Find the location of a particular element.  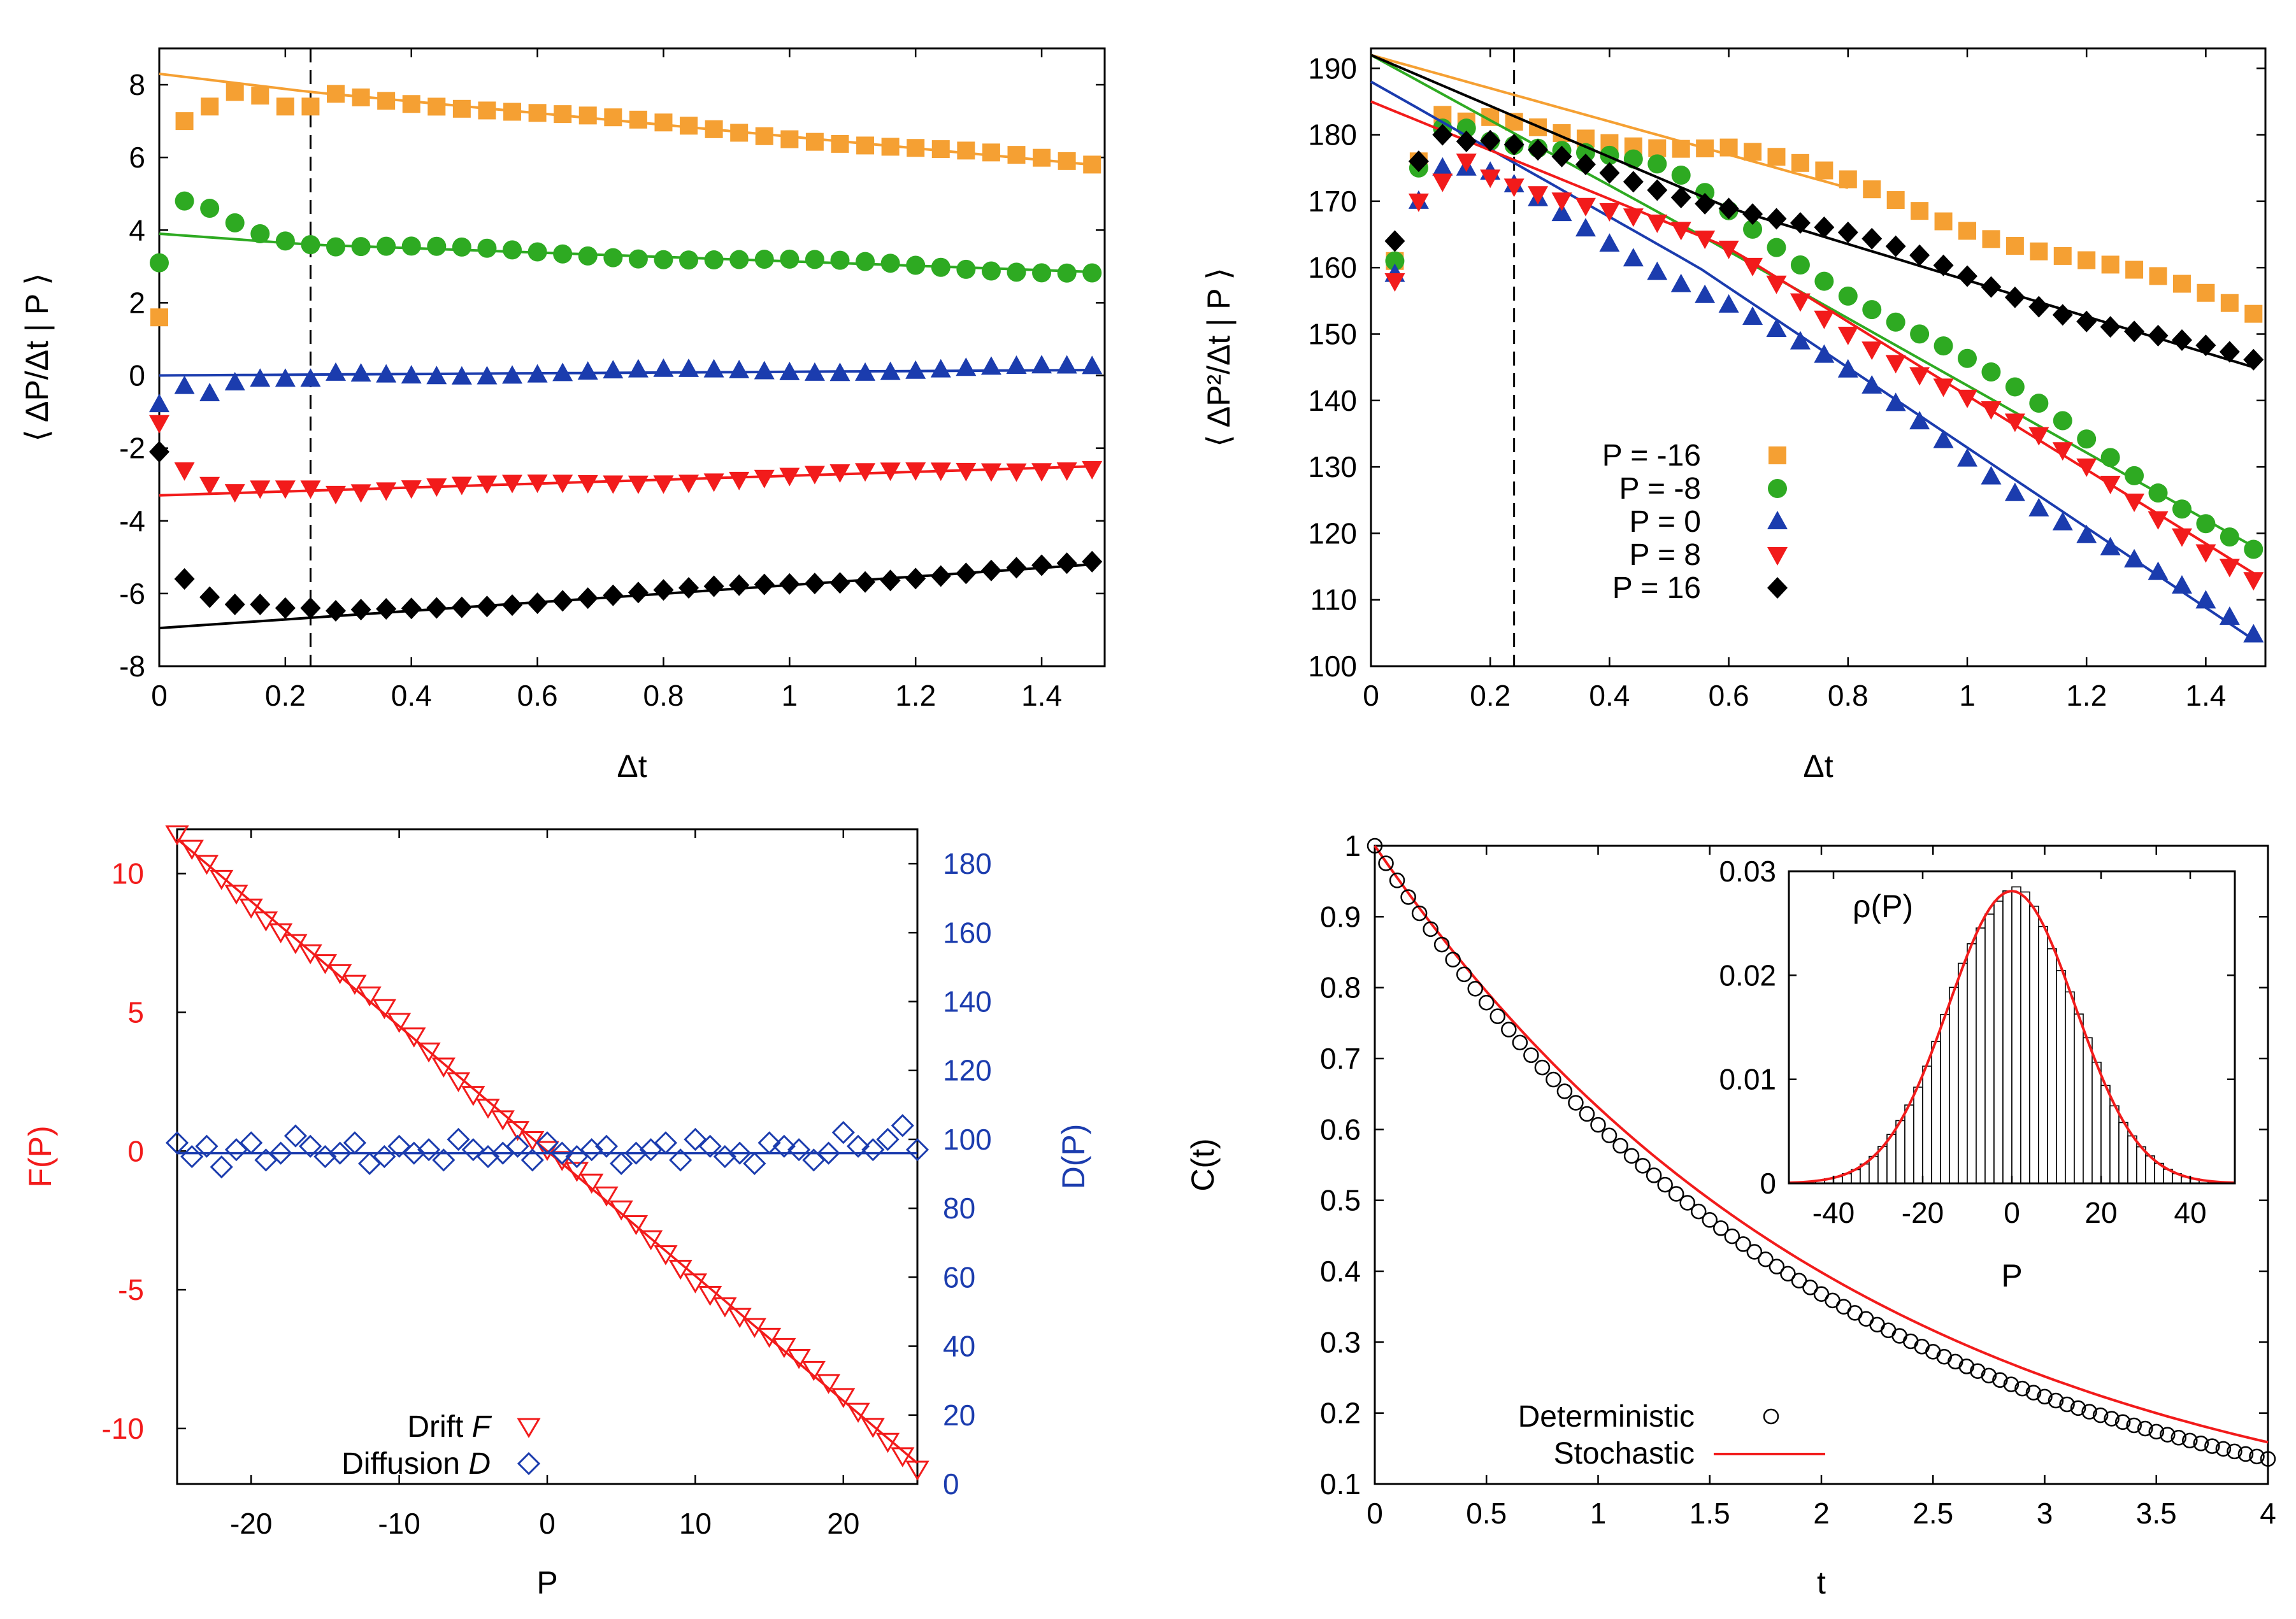

inset: -40 -20 0 20 40 0 0.01 0.02 0.03 ρ(P) P is located at coordinates (1978, 1074).